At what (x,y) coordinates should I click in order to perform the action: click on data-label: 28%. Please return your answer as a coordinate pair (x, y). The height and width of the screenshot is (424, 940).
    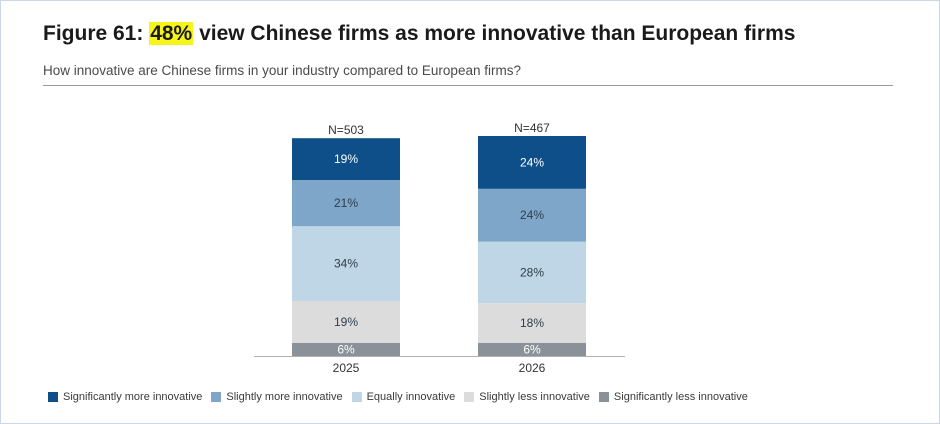
    Looking at the image, I should click on (532, 272).